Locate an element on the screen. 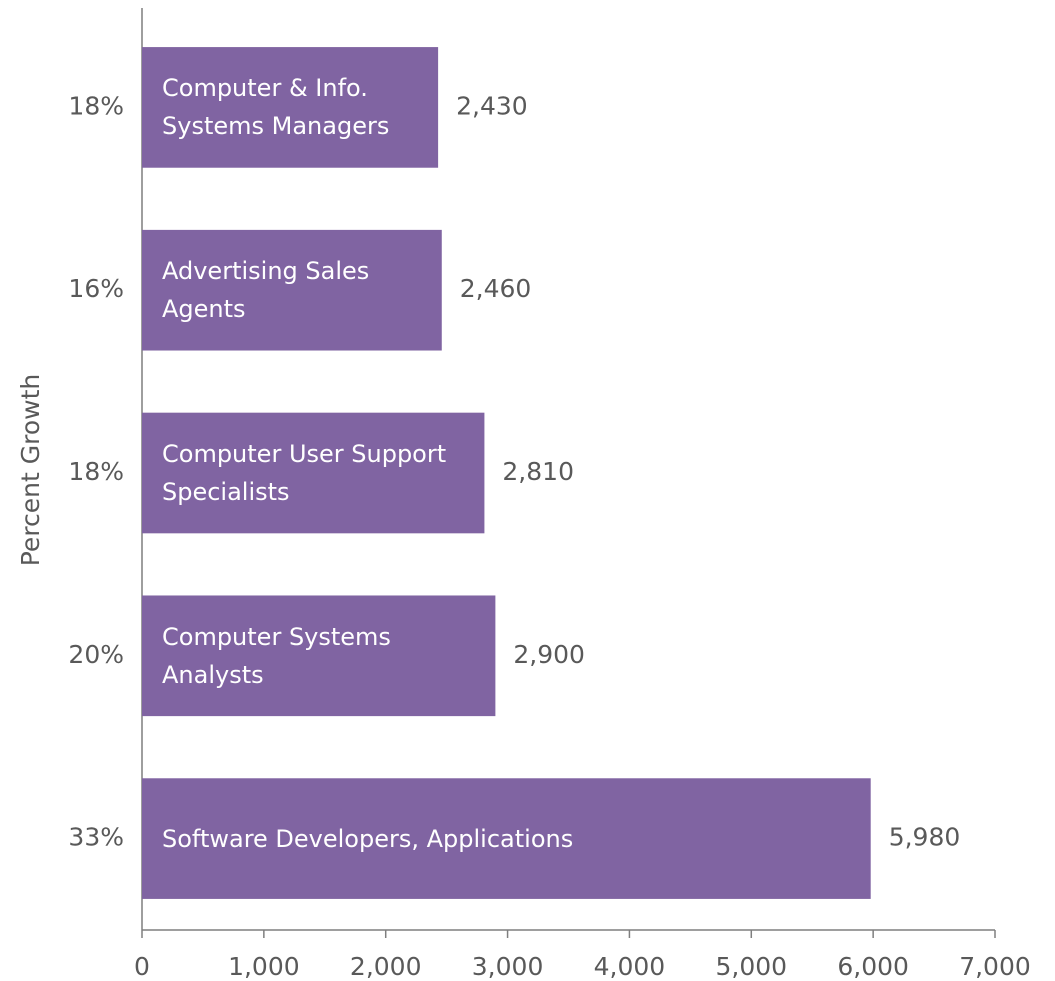 The height and width of the screenshot is (981, 1055). data-label: 2,430 is located at coordinates (492, 105).